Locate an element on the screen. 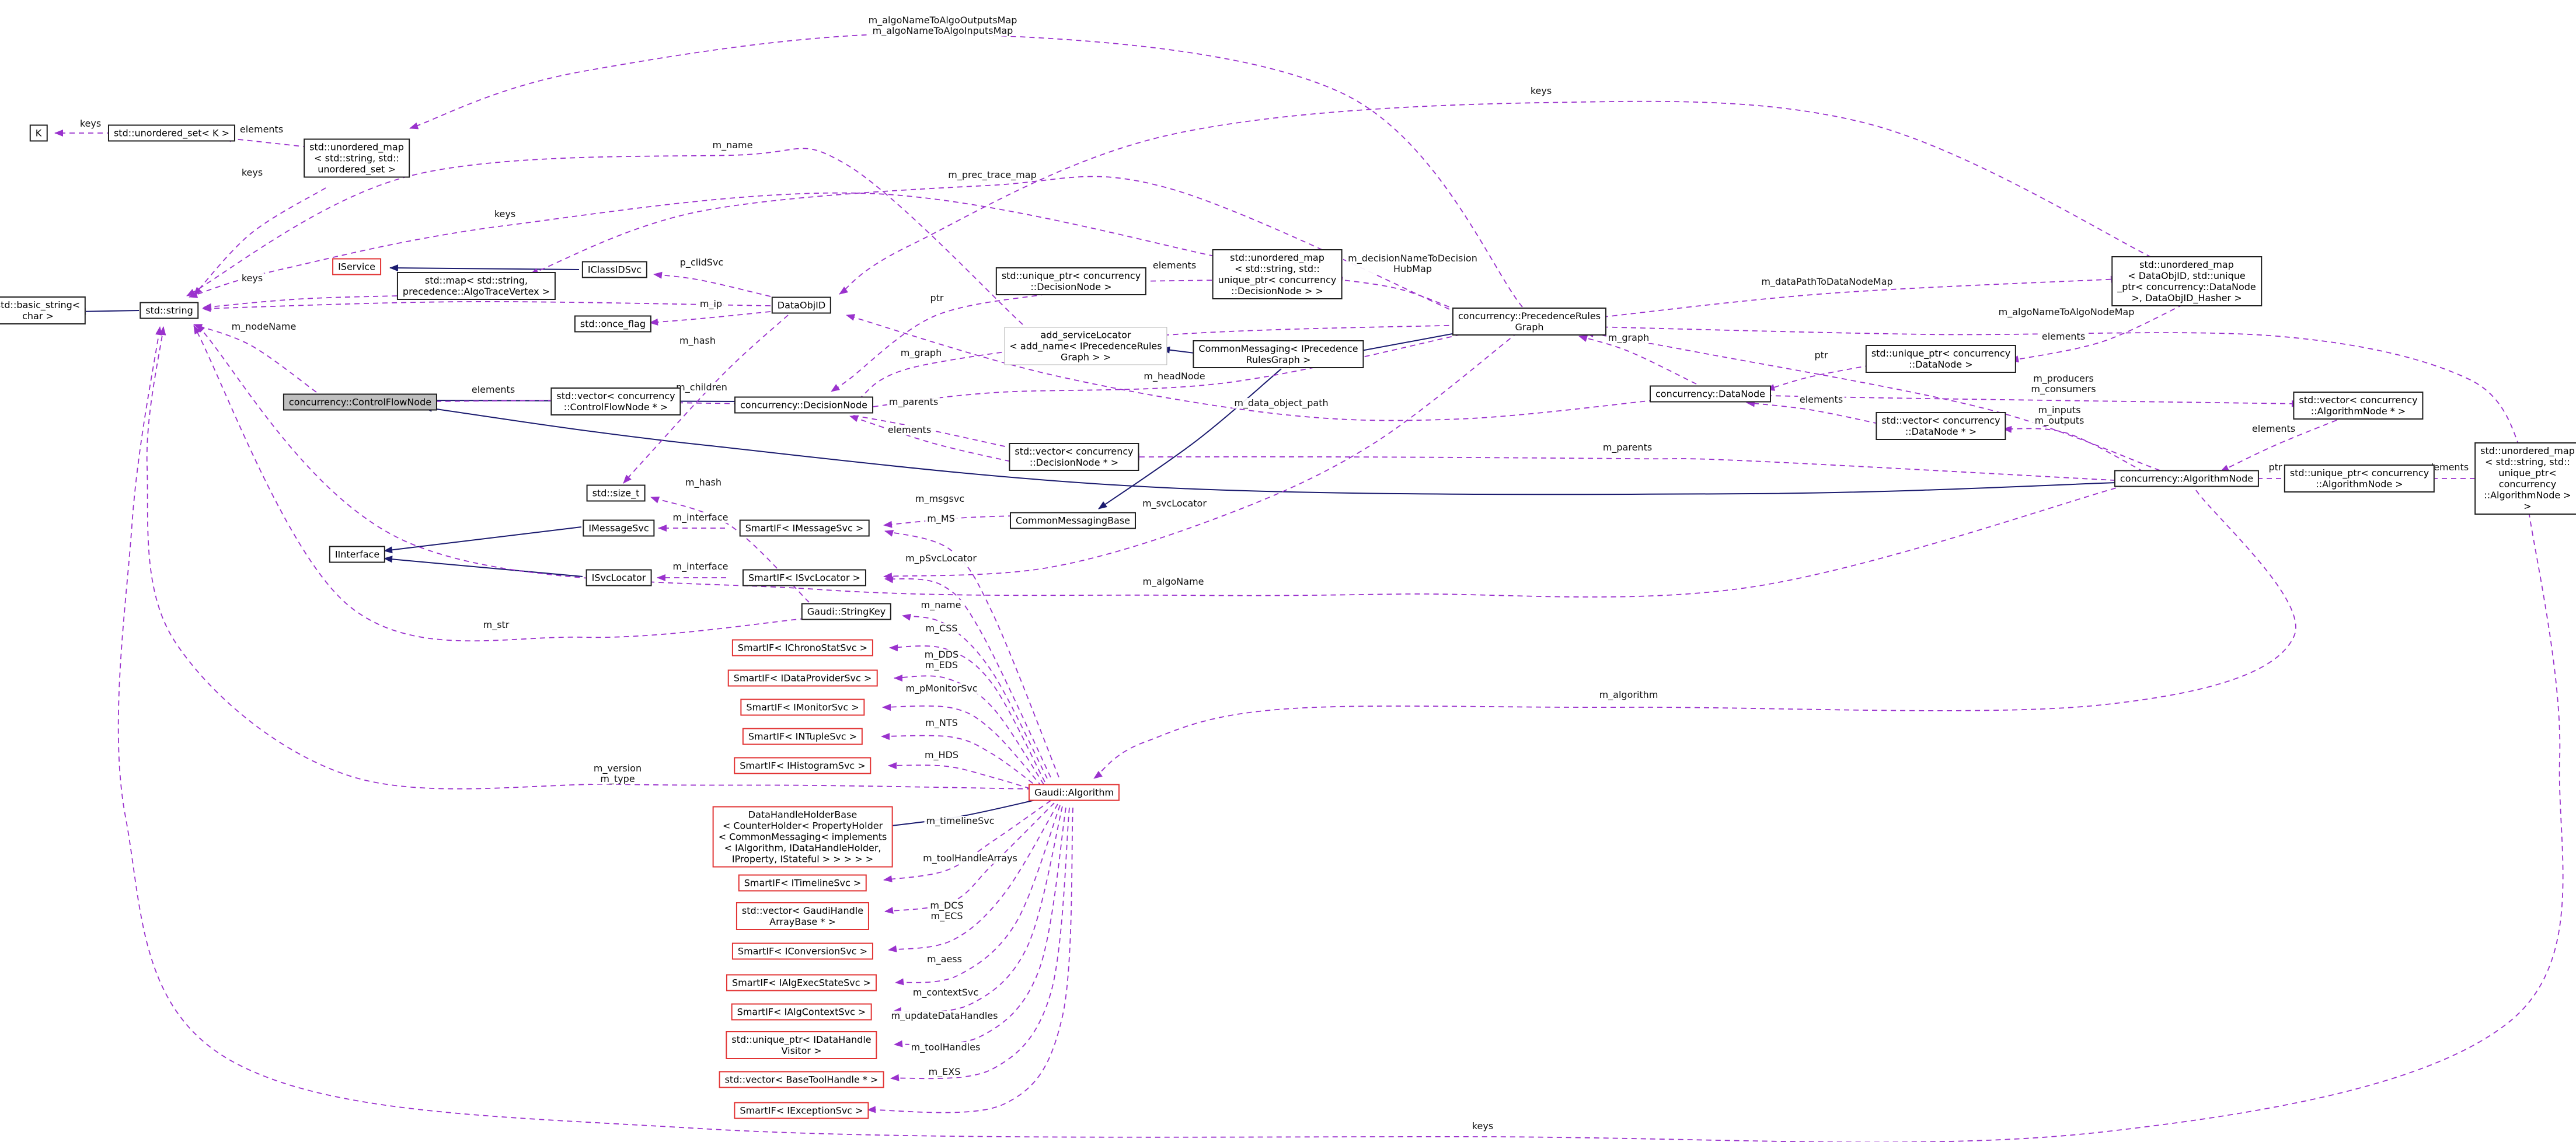 The width and height of the screenshot is (2576, 1142). edge-umap-dataobjid-hasher-to-uptr-datanode is located at coordinates (2097, 333).